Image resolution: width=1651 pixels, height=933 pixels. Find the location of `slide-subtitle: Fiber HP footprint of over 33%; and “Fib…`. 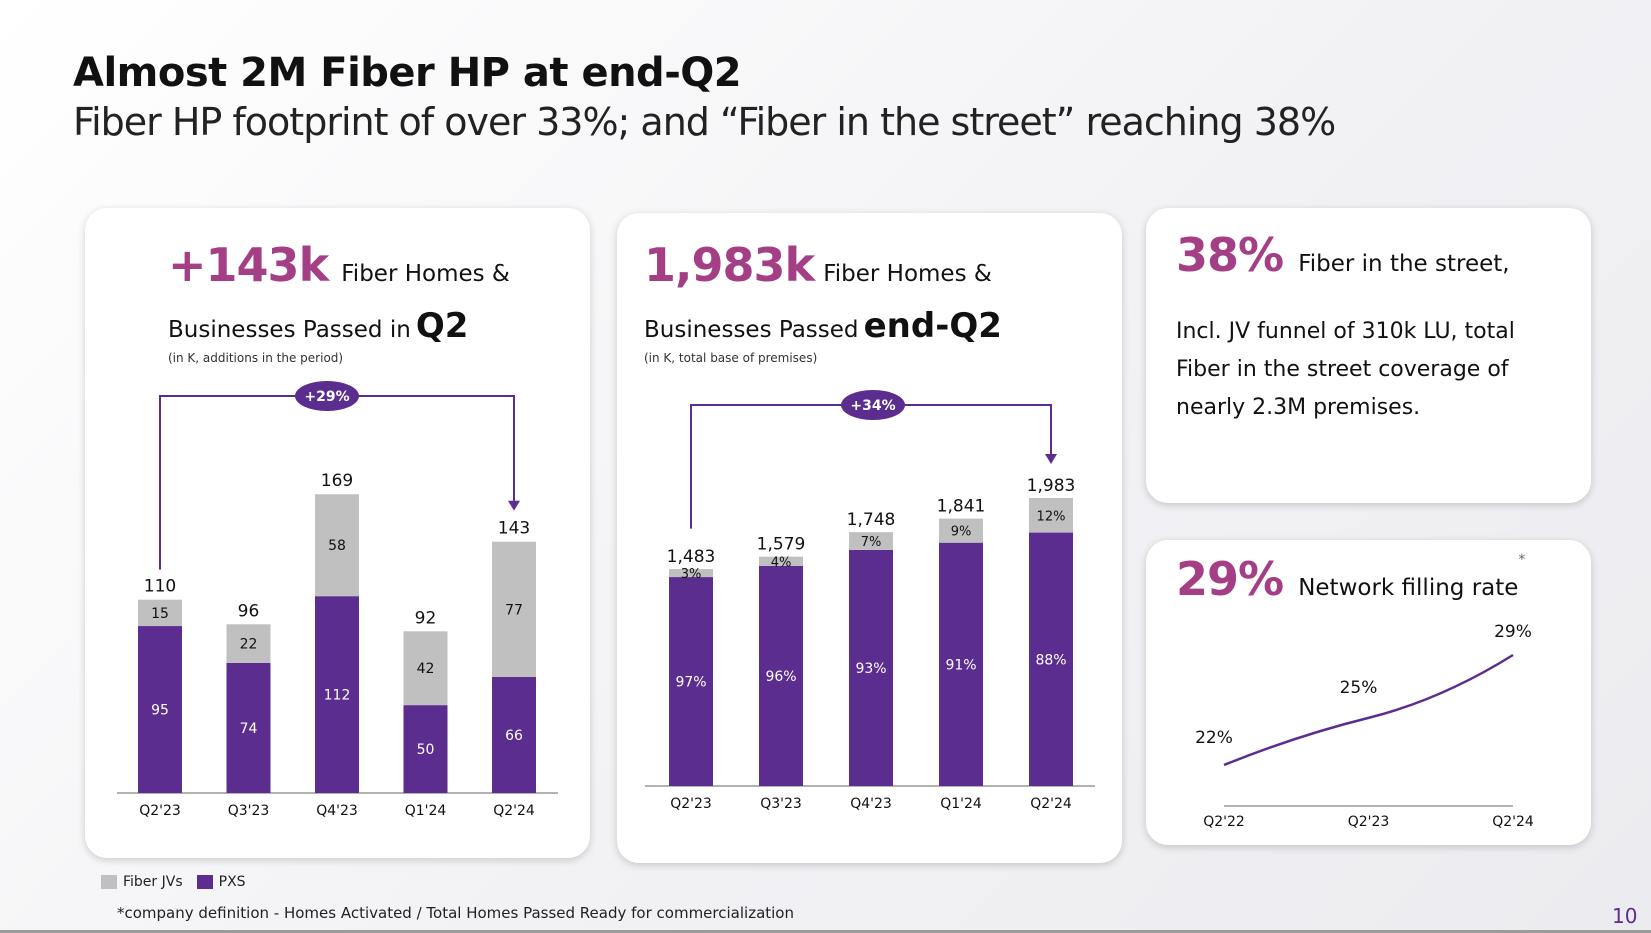

slide-subtitle: Fiber HP footprint of over 33%; and “Fib… is located at coordinates (704, 122).